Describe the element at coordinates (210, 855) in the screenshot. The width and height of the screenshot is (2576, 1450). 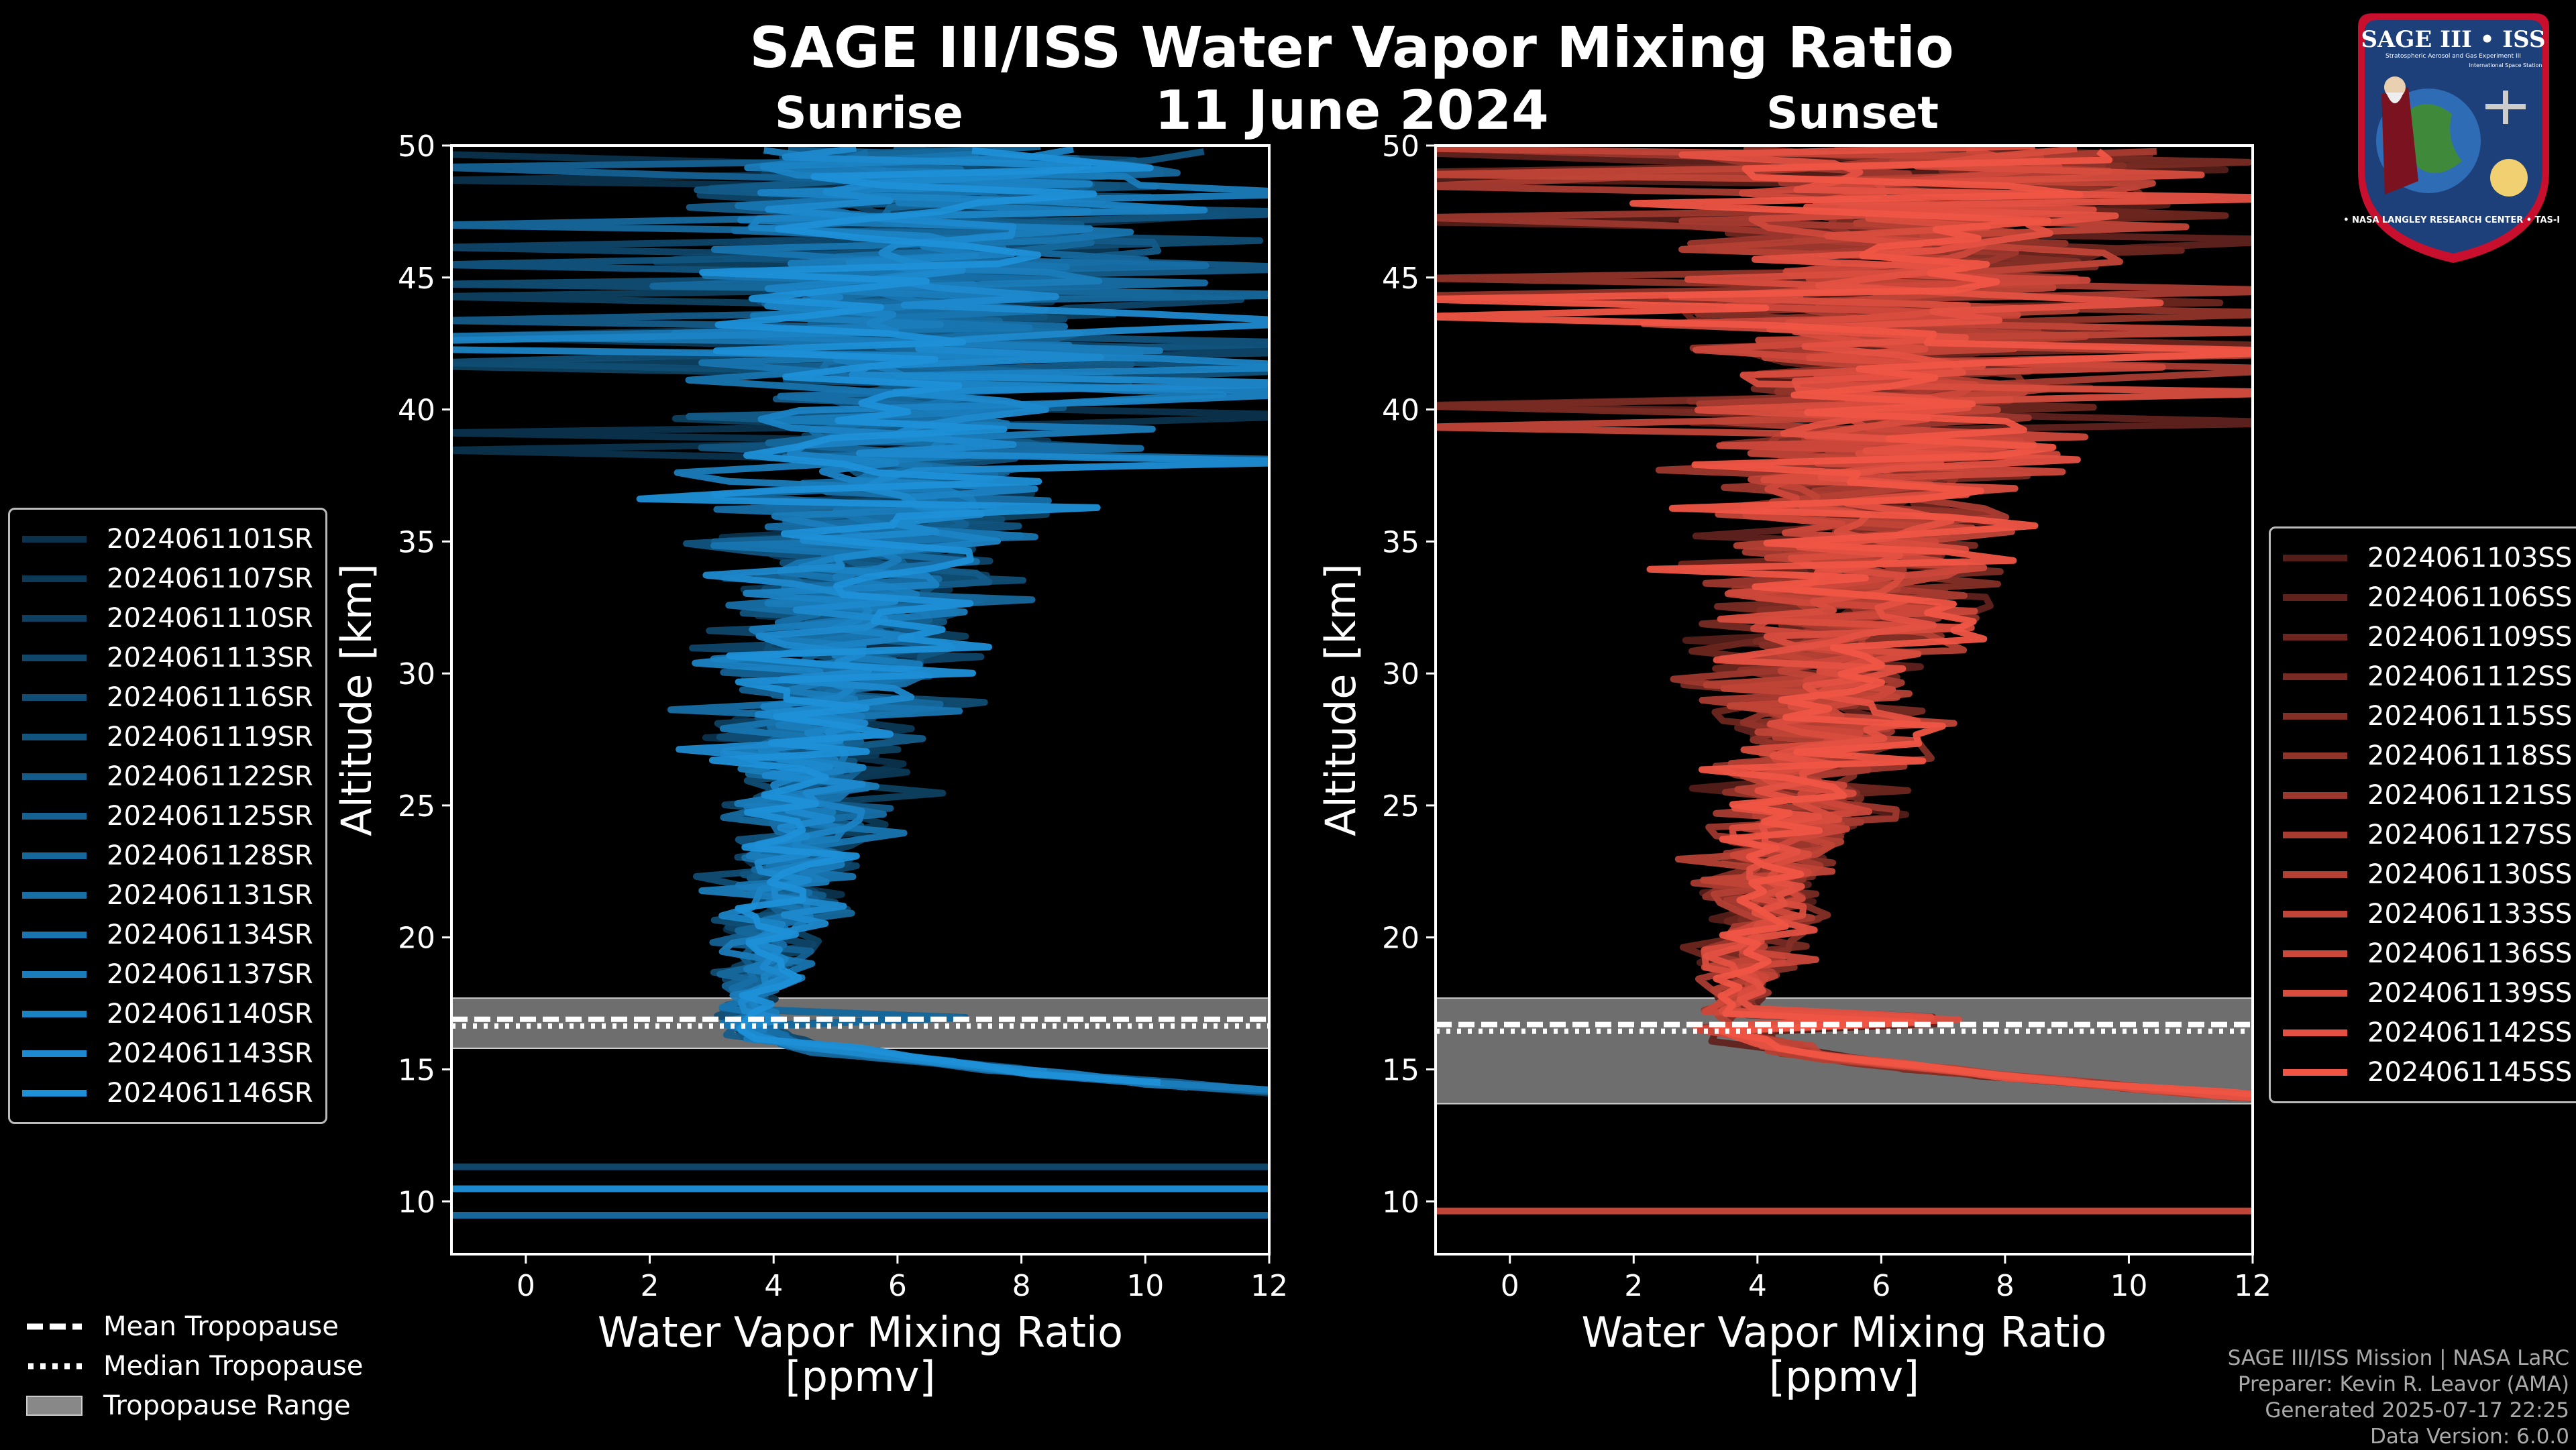
I see `legend-label: 2024061128SR` at that location.